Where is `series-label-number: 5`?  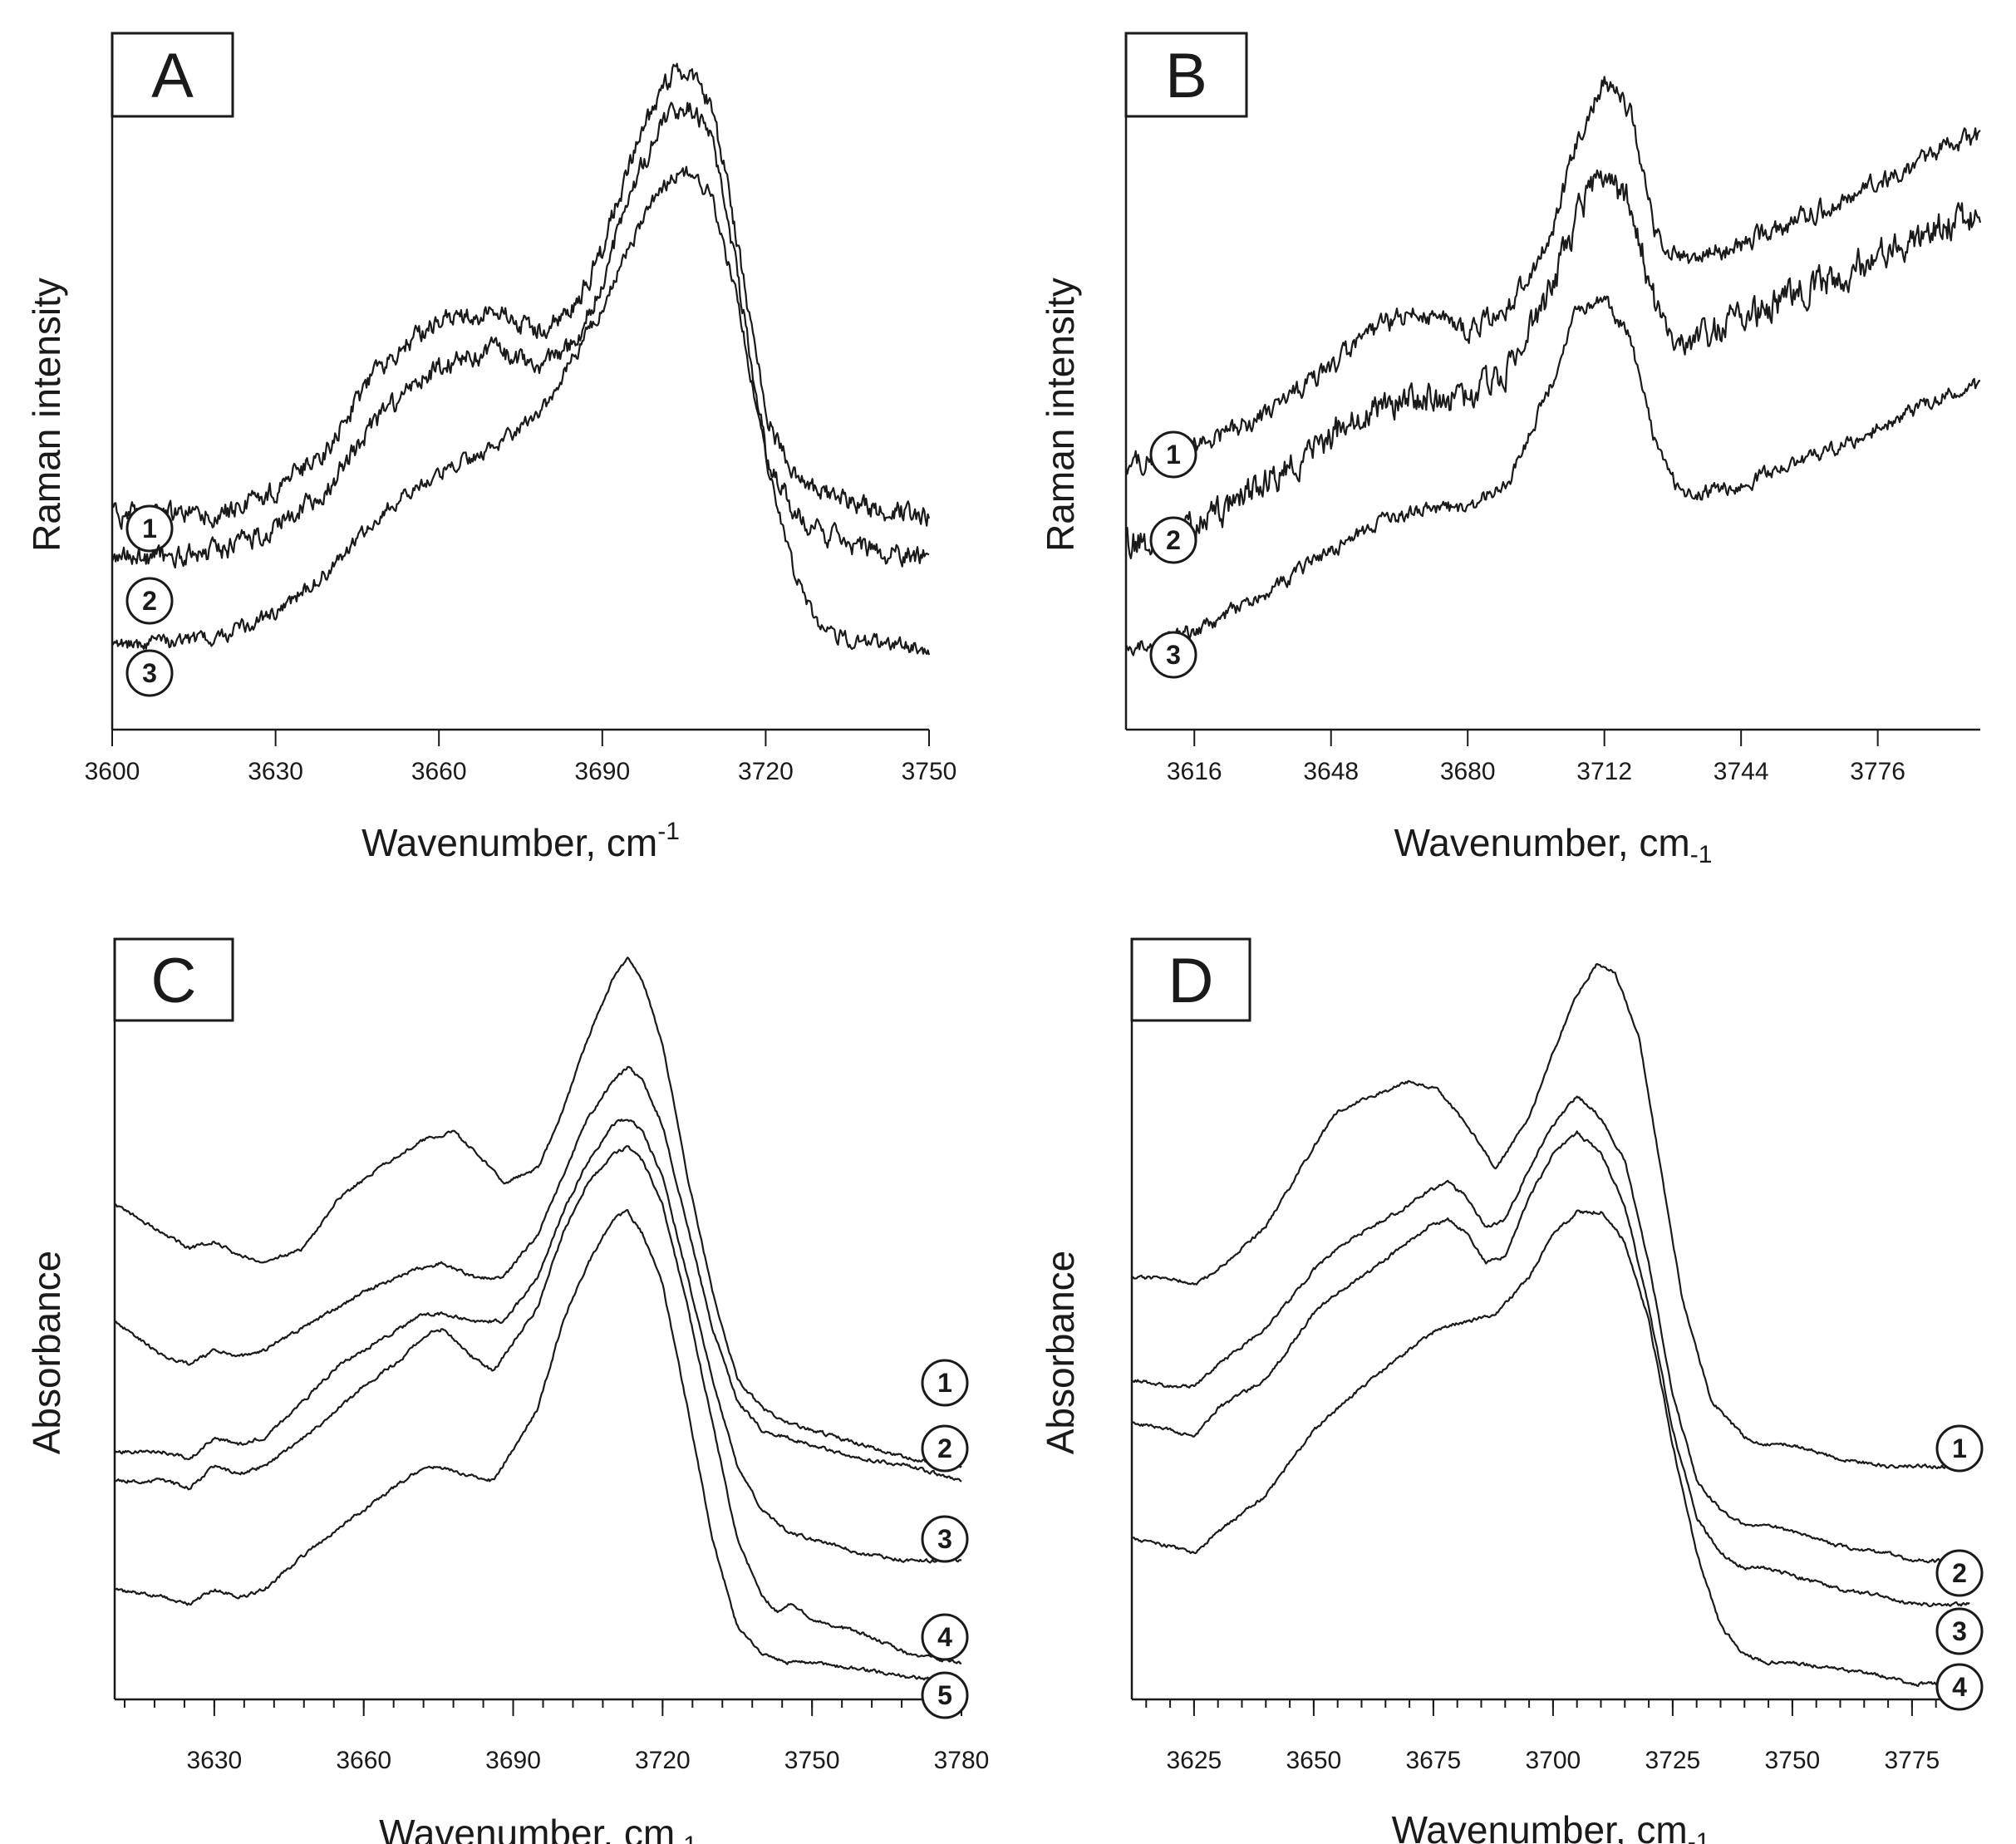 series-label-number: 5 is located at coordinates (944, 1695).